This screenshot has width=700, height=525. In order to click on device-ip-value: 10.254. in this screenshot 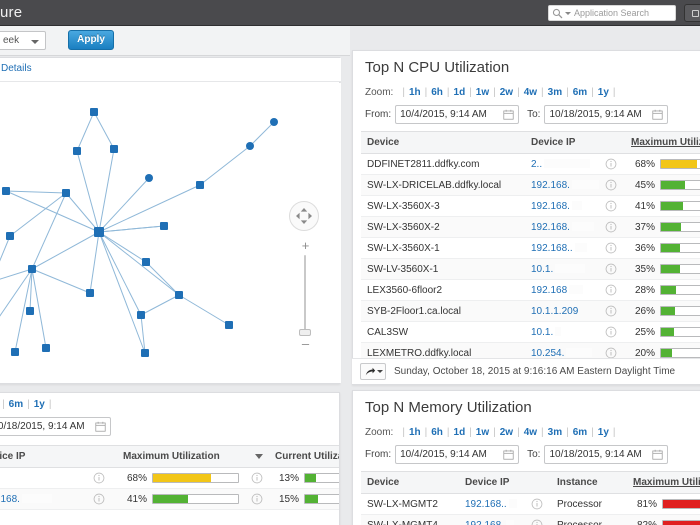, I will do `click(548, 353)`.